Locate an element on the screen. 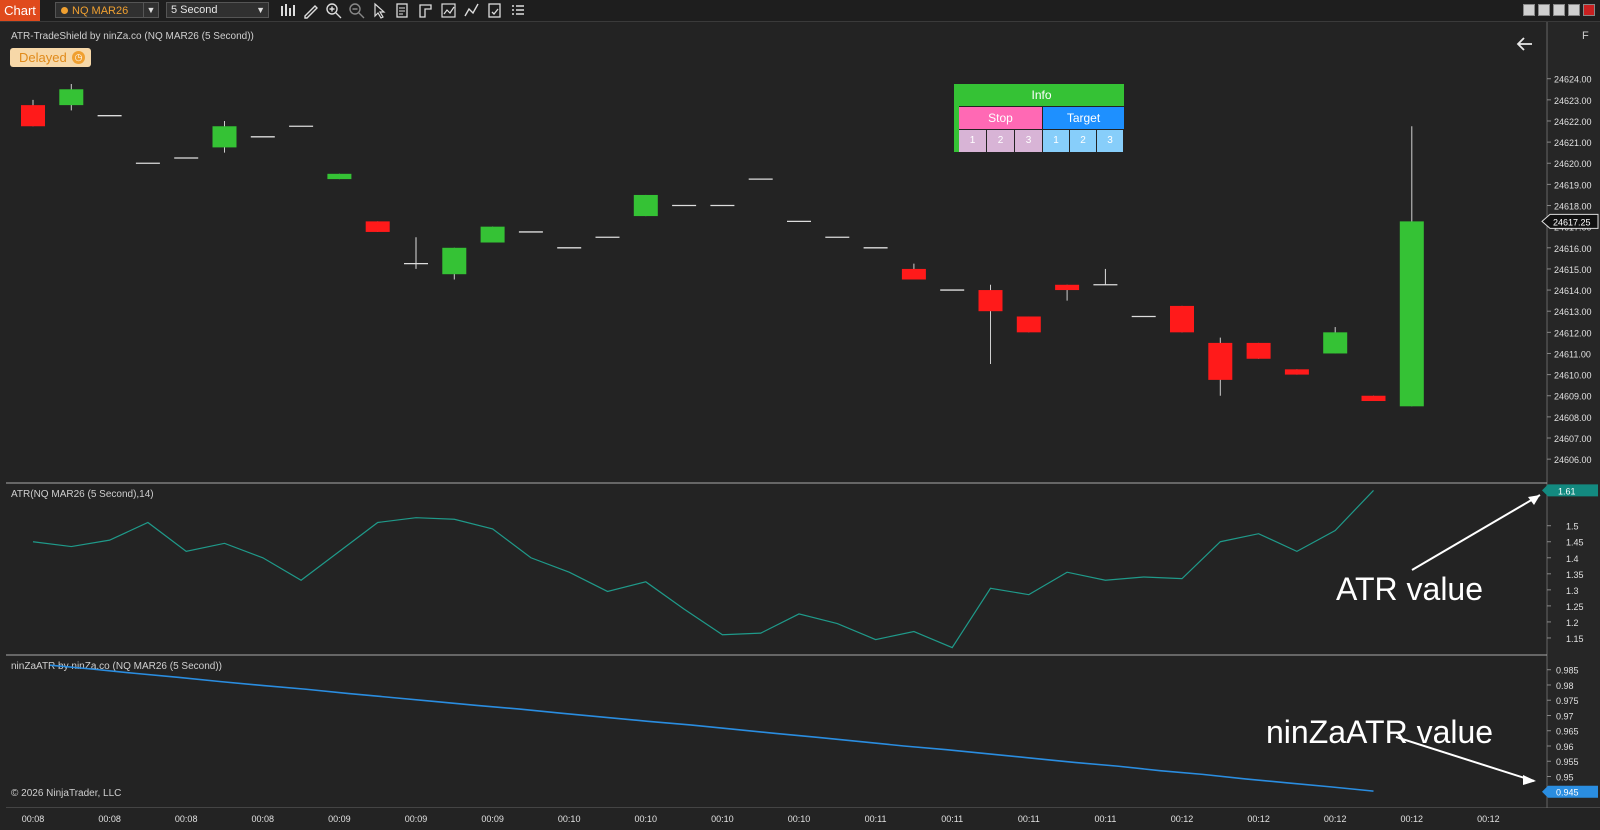 The image size is (1600, 830). atr-tick-label: 1.5 is located at coordinates (1572, 527).